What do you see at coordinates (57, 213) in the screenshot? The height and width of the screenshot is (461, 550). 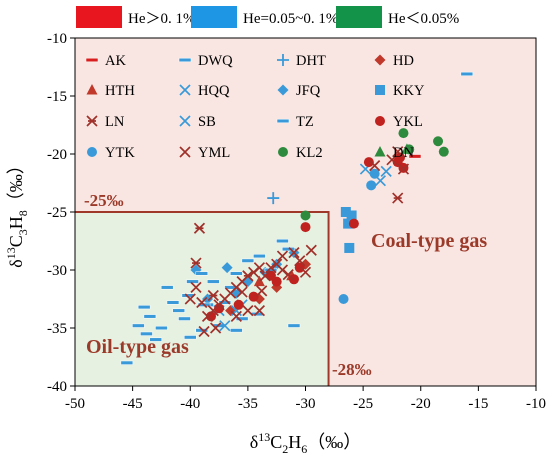 I see `y-tick-label: -25` at bounding box center [57, 213].